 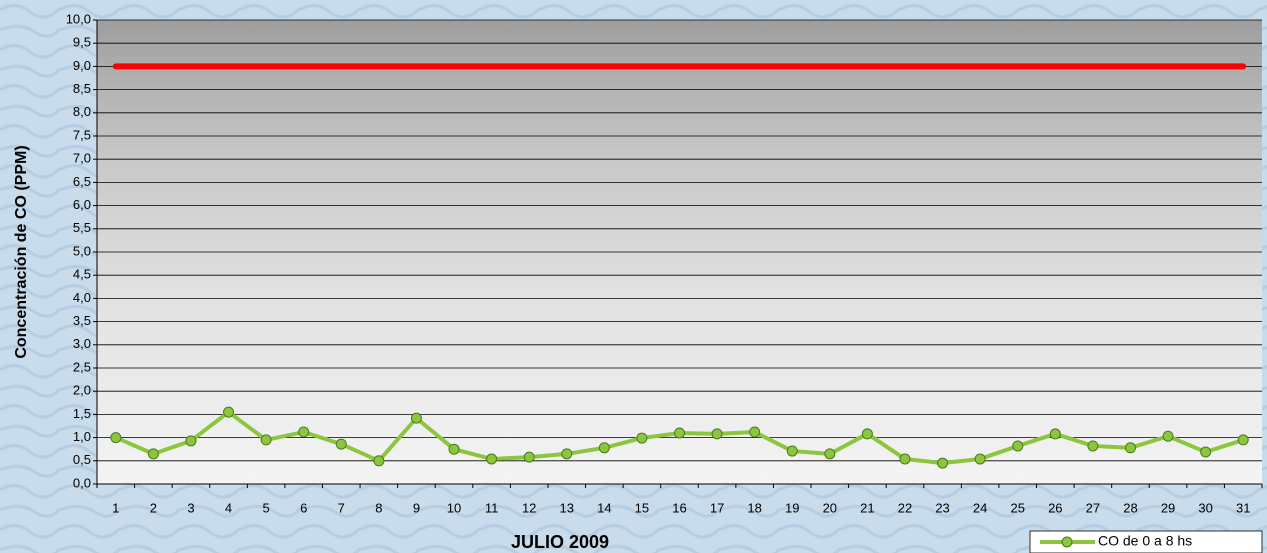 I want to click on x-tick-label: 8, so click(x=378, y=507).